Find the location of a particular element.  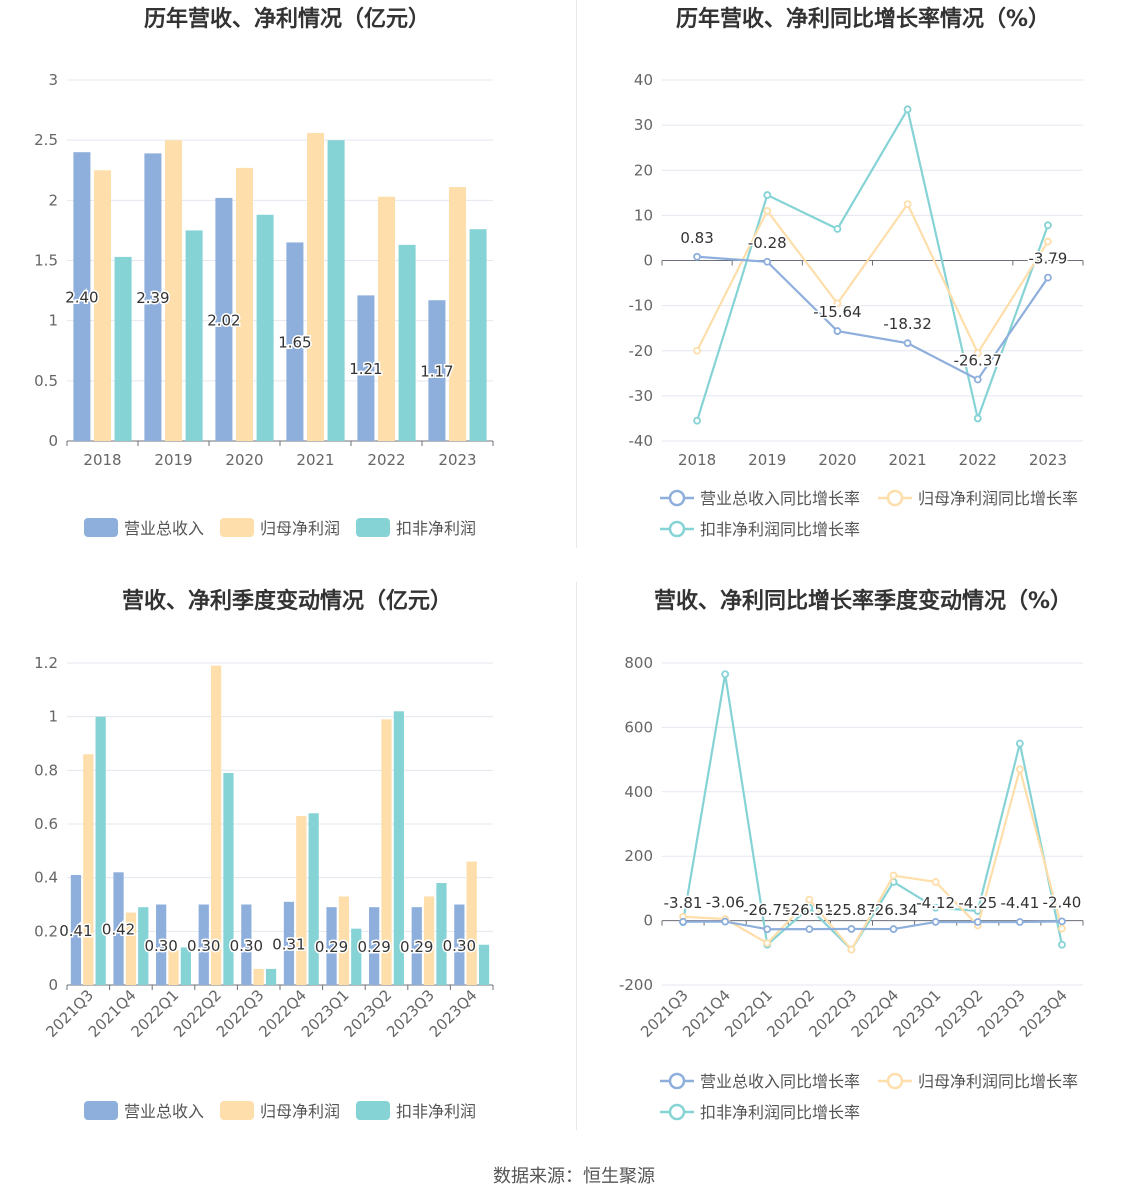

y-tick-label: 800 is located at coordinates (638, 663).